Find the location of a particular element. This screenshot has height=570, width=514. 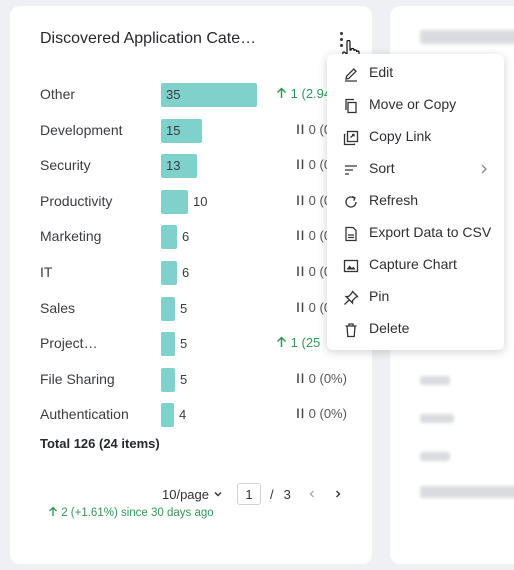

chart-row: Productivity 10 0 (0 is located at coordinates (205, 202).